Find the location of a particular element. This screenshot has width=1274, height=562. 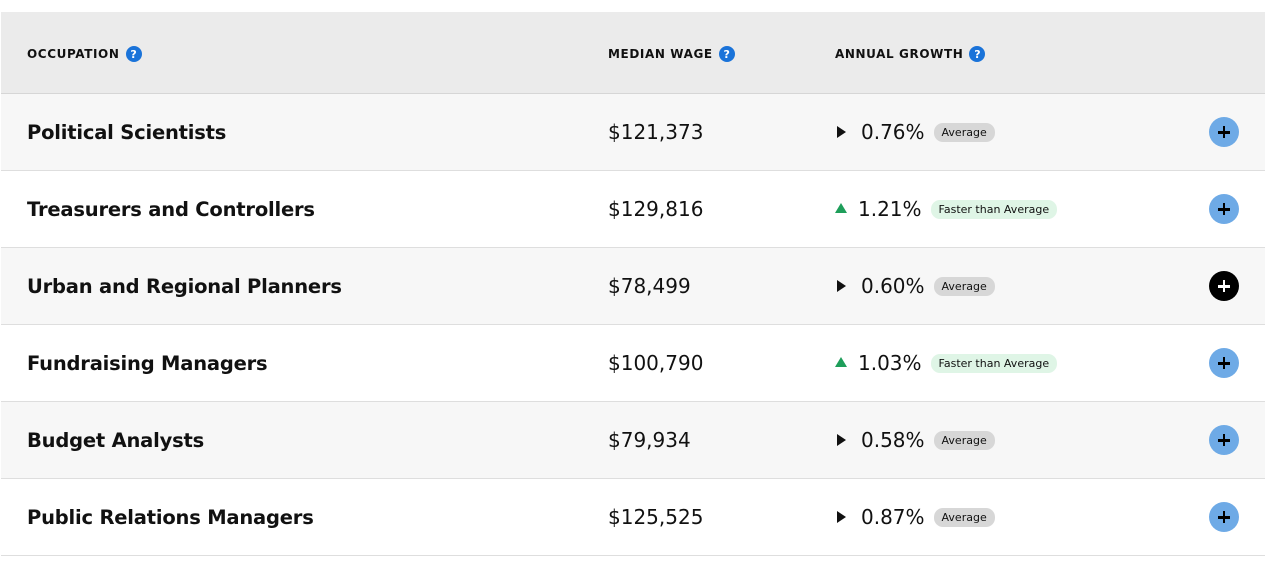

annual-growth-value: 0.58% is located at coordinates (893, 440).